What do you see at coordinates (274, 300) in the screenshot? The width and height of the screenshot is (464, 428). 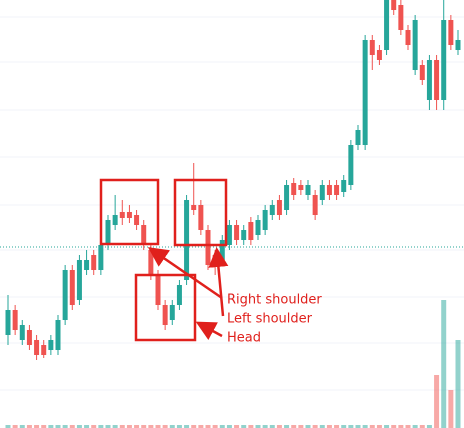 I see `annotation: Right shoulder` at bounding box center [274, 300].